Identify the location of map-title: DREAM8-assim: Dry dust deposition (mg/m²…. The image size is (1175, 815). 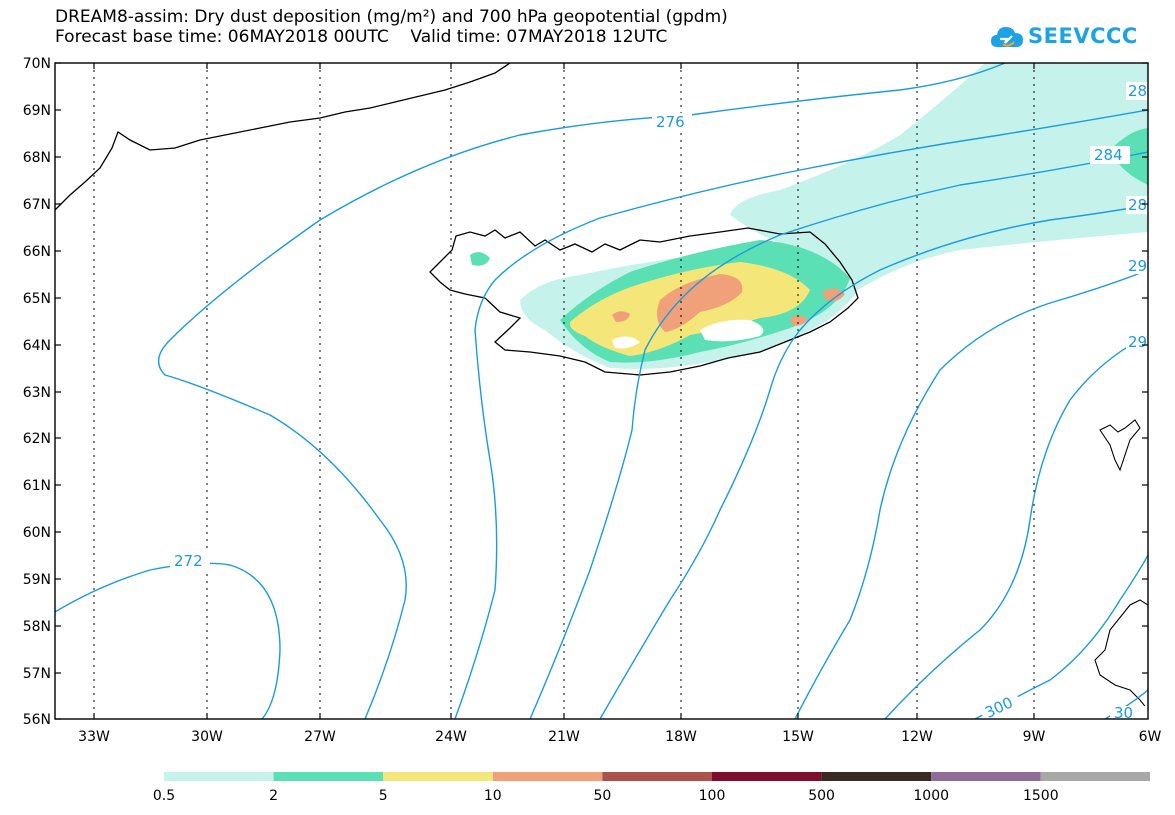
(391, 17).